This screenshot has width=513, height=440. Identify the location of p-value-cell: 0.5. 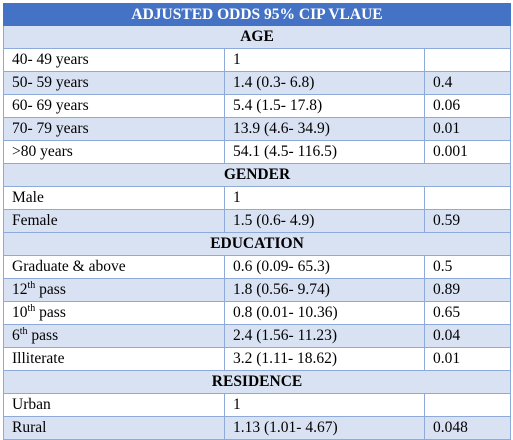
(467, 267).